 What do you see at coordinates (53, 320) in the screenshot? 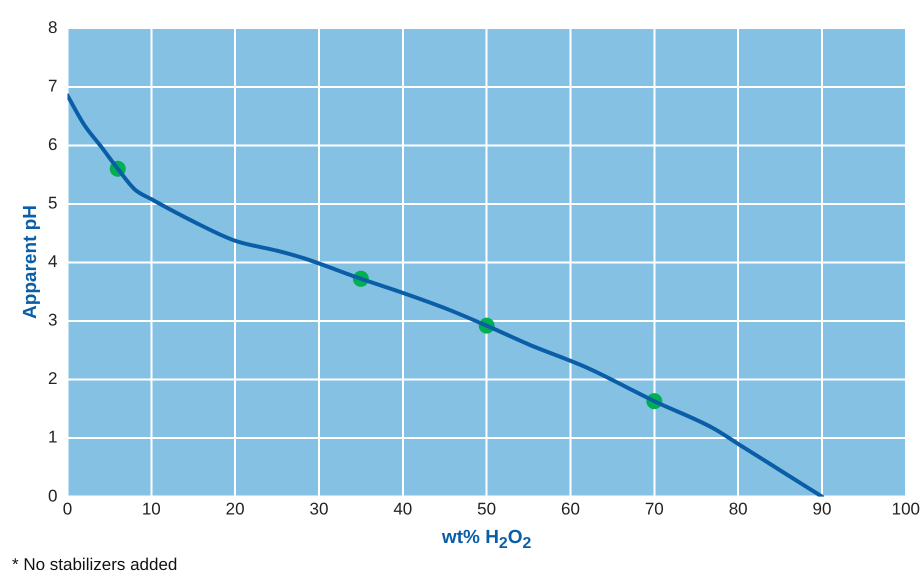
I see `y-tick-label: 3` at bounding box center [53, 320].